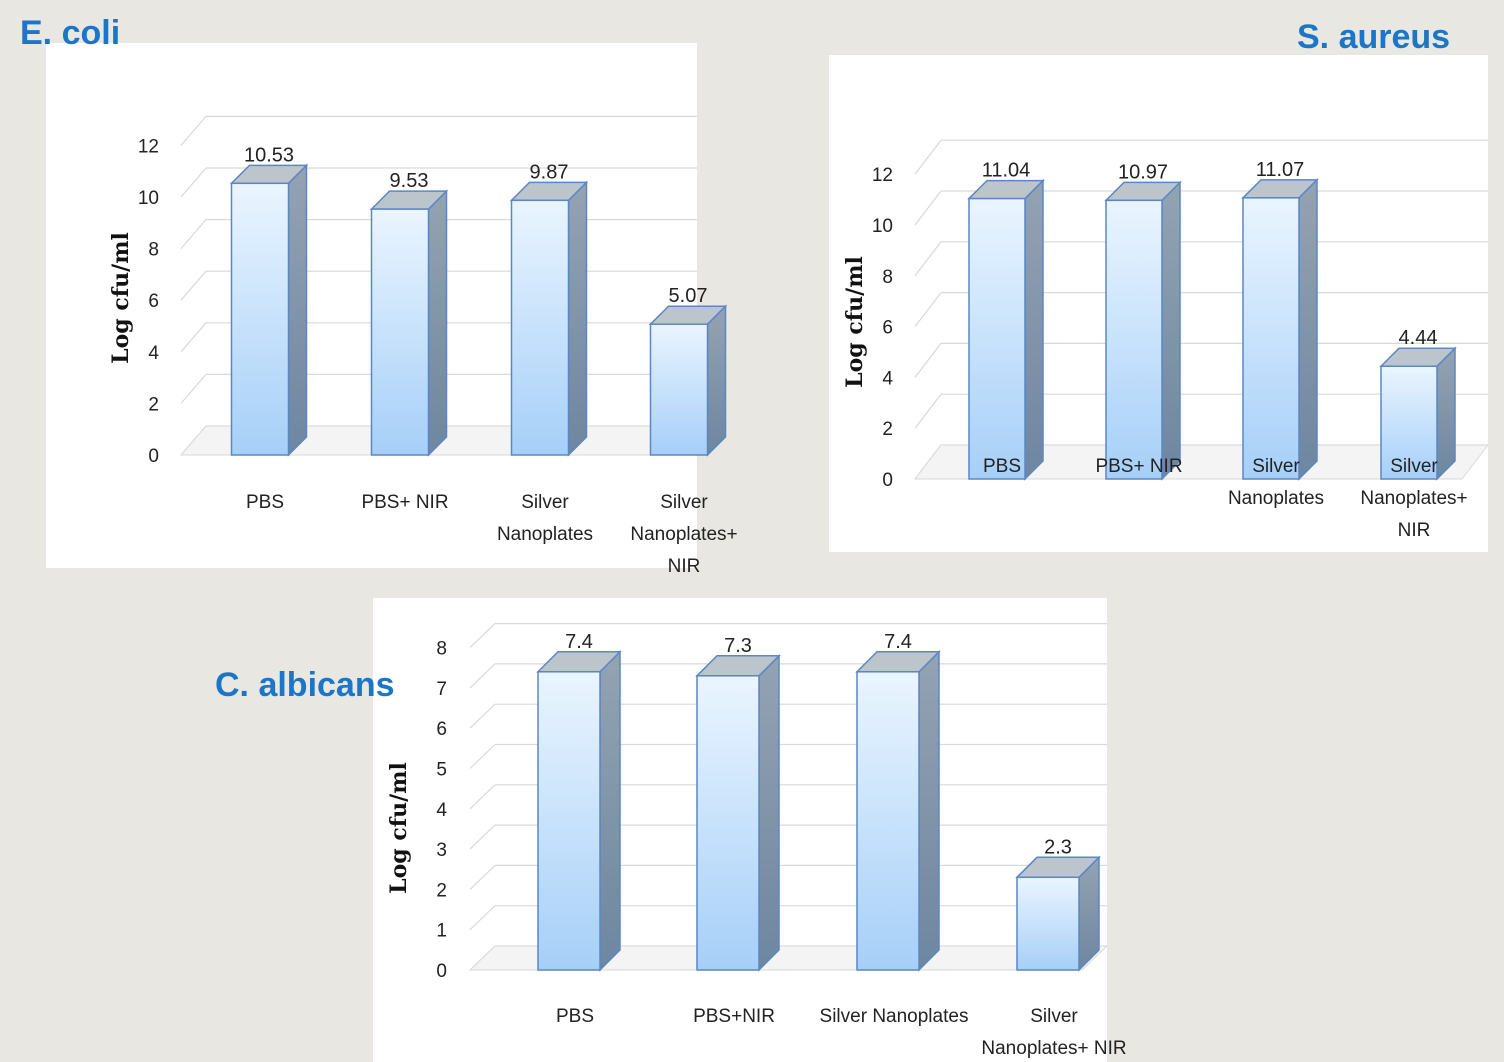 The image size is (1504, 1062). I want to click on y-tick-label: 7, so click(441, 689).